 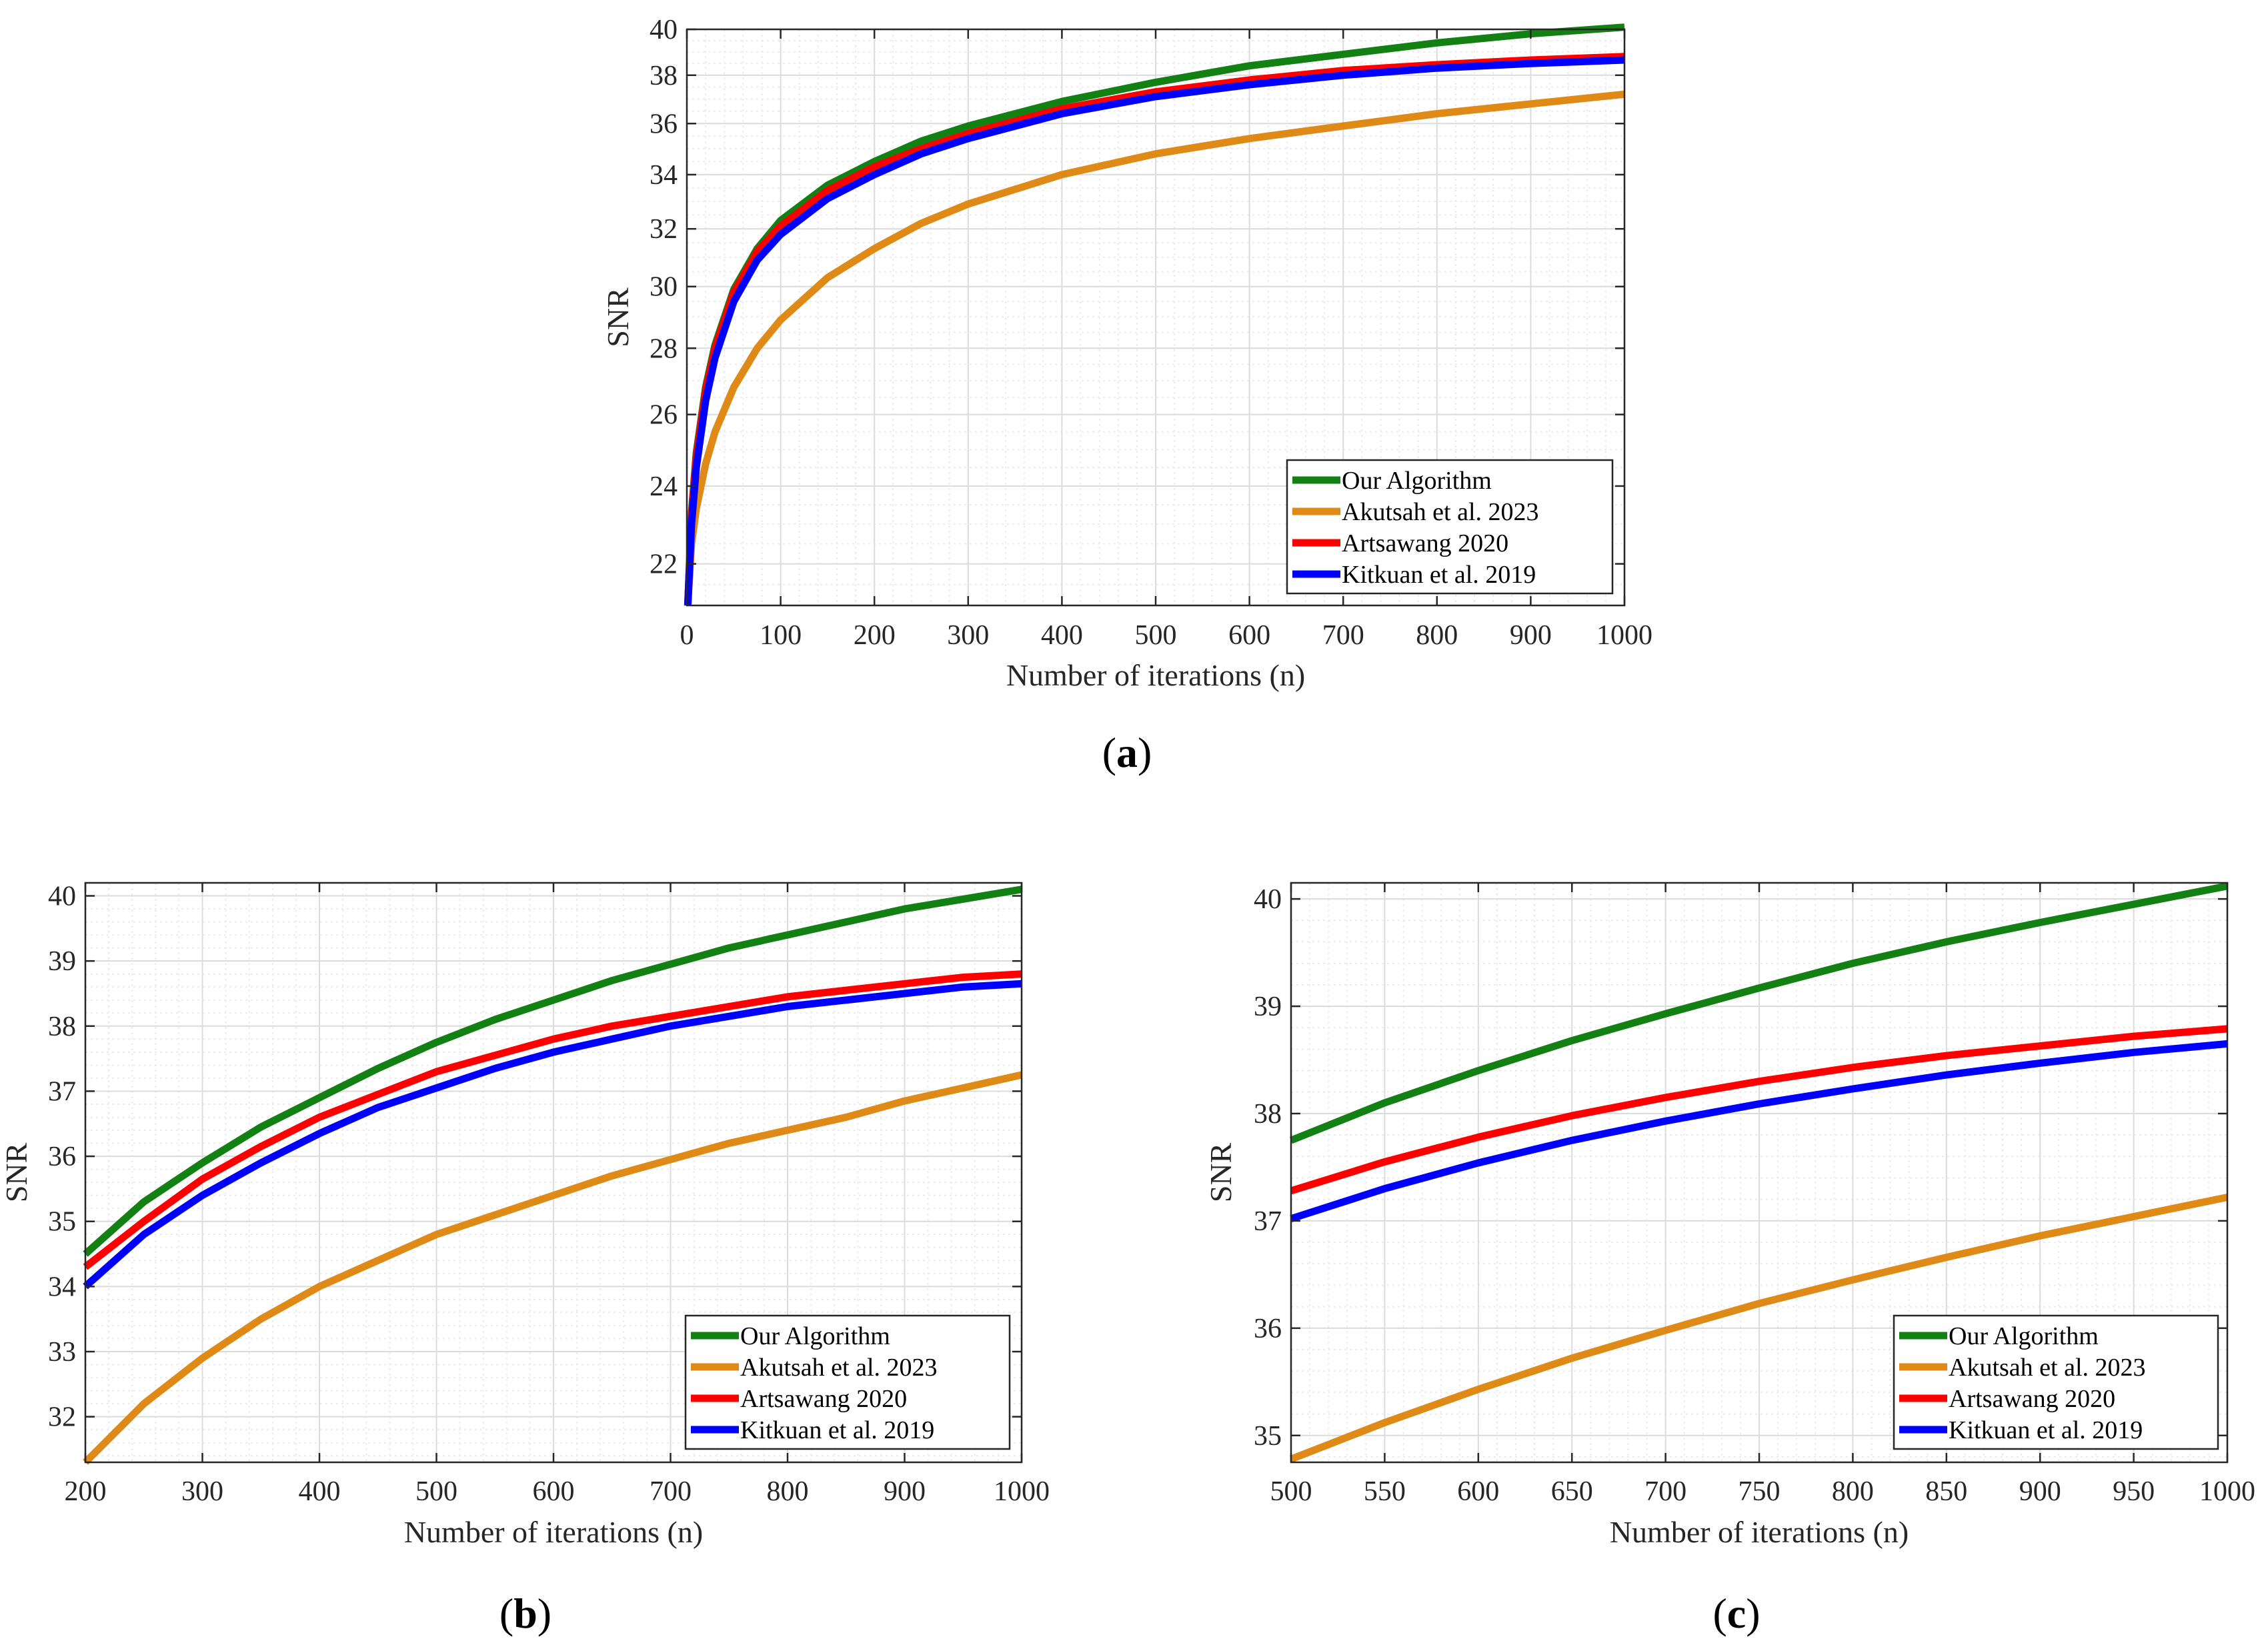 I want to click on x-tick-label: 750, so click(x=1760, y=1491).